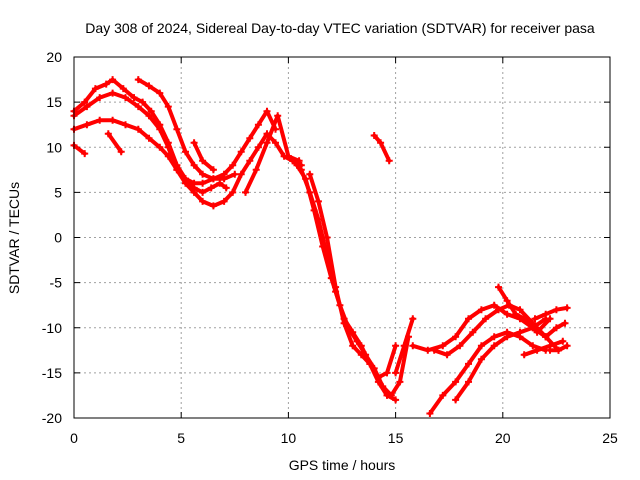  What do you see at coordinates (54, 57) in the screenshot?
I see `y-tick-label: 20` at bounding box center [54, 57].